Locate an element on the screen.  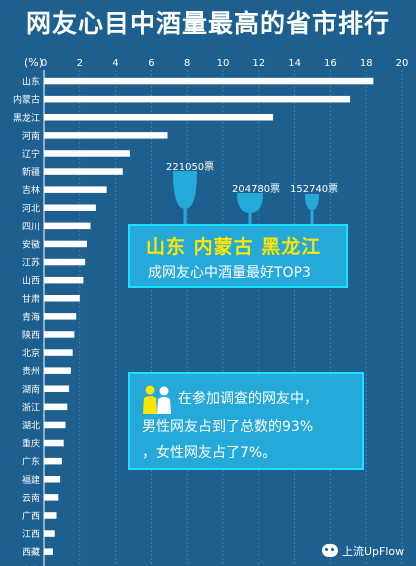
category-label: 福建 is located at coordinates (31, 480).